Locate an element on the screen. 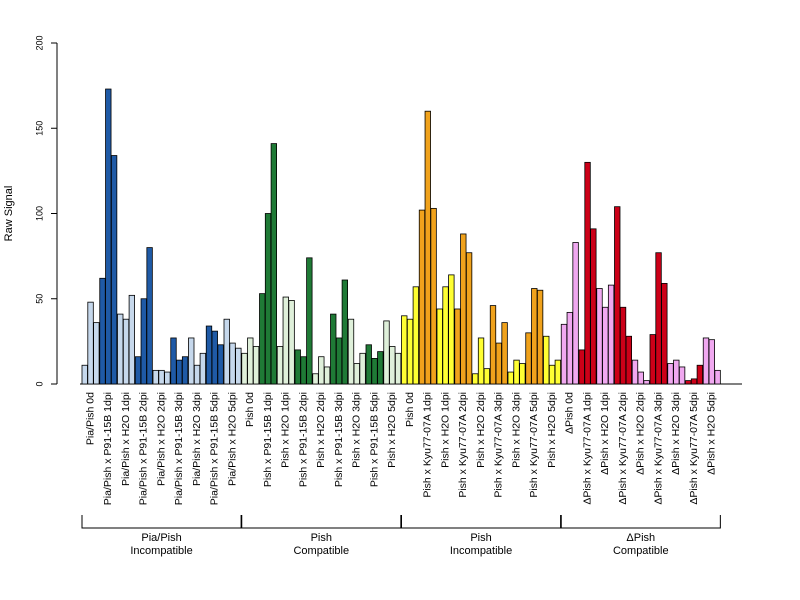 The height and width of the screenshot is (600, 800). x-tick-label: Pish x H2O 5dpi is located at coordinates (392, 430).